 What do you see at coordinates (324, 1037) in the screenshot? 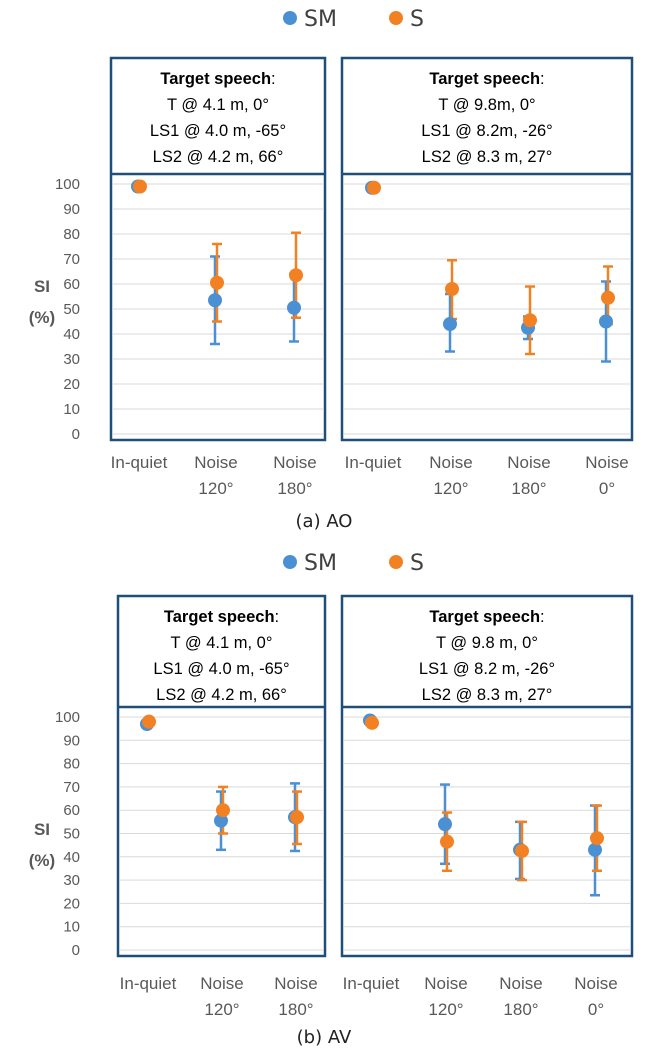
I see `figure-caption: (b) AV` at bounding box center [324, 1037].